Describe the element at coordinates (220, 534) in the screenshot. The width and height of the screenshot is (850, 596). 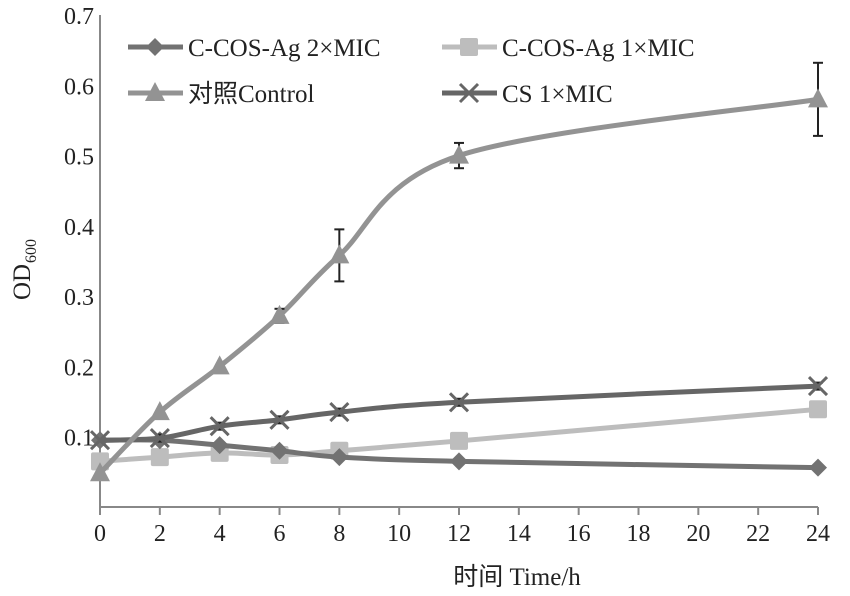
I see `x-tick-label: 4` at that location.